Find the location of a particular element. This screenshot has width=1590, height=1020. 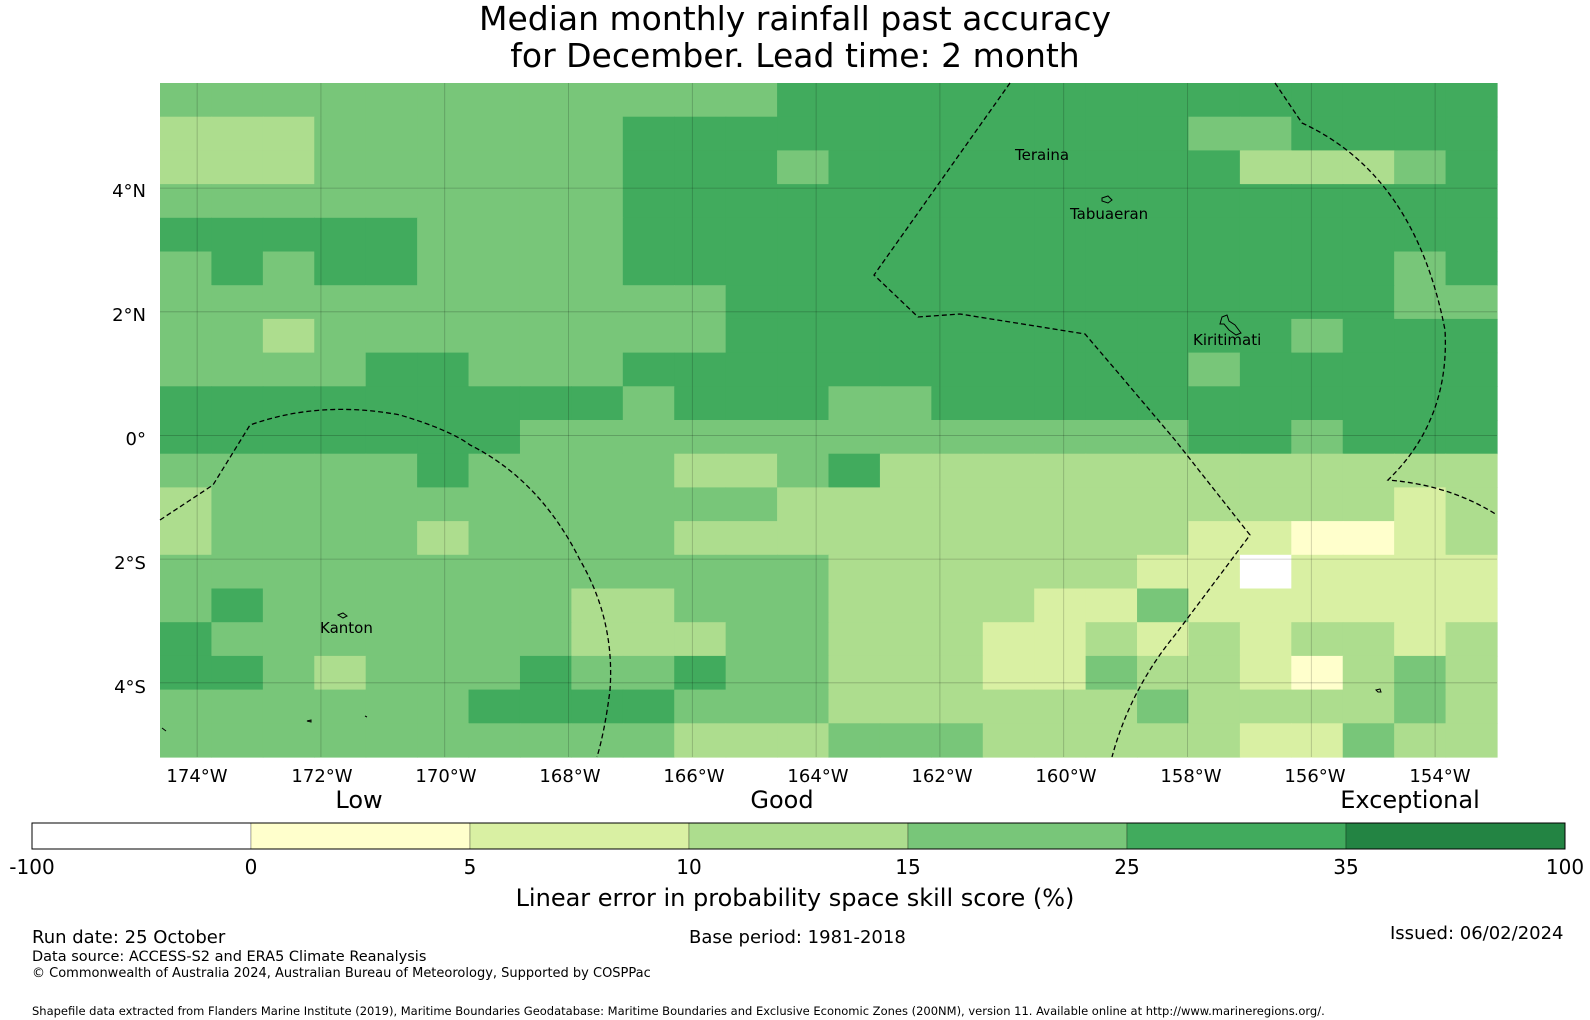

colorbar-tick-label: 5 is located at coordinates (470, 867).